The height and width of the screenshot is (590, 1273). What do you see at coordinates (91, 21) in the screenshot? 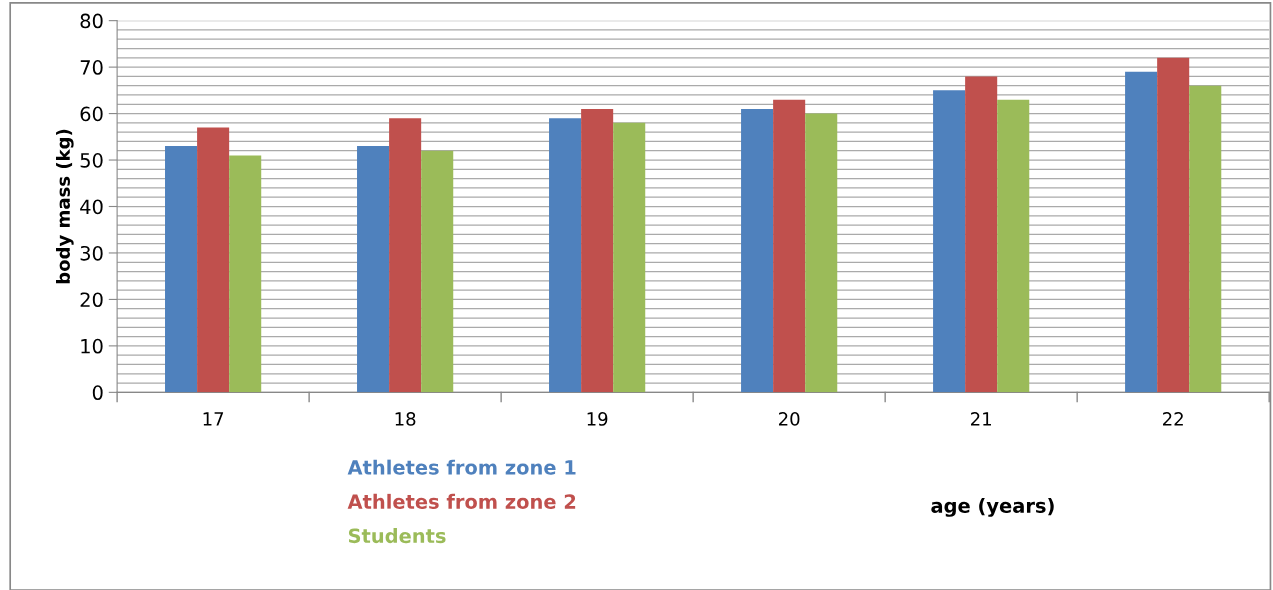
I see `y-tick-label: 80` at bounding box center [91, 21].